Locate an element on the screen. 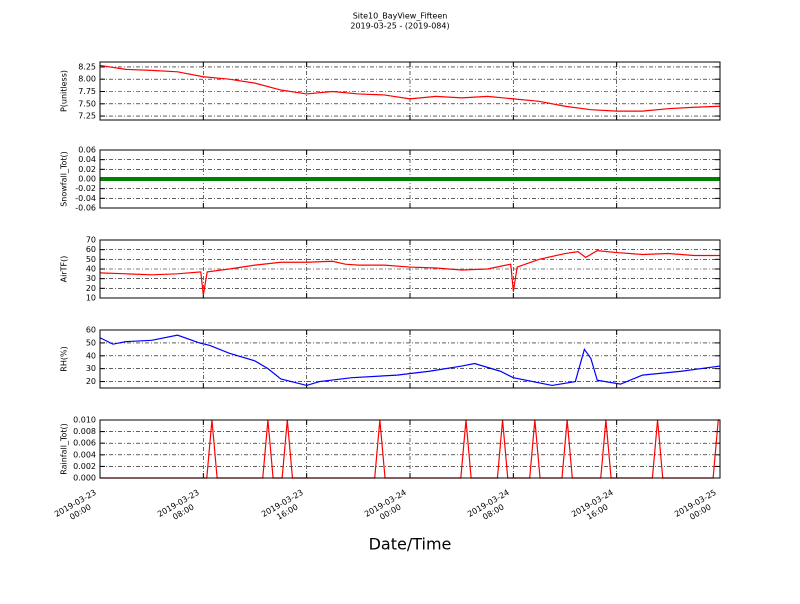 The height and width of the screenshot is (604, 800). y-tick-label: 8.00 is located at coordinates (87, 79).